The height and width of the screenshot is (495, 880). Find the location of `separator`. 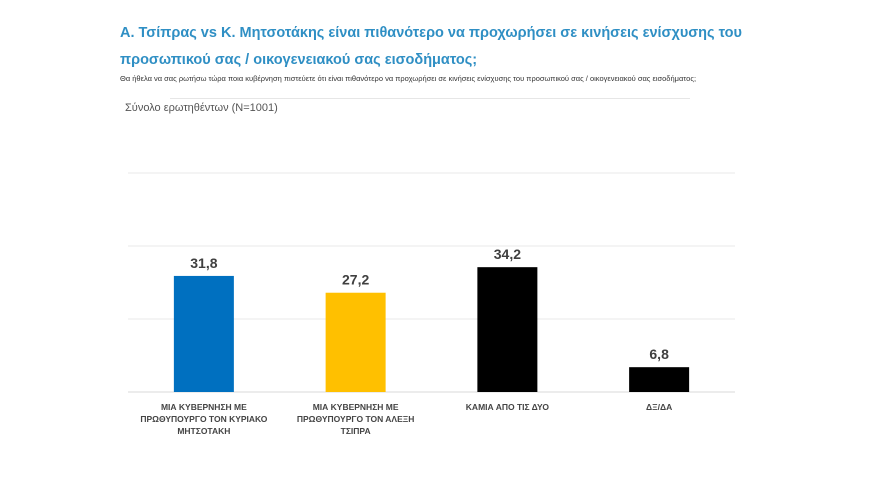

separator is located at coordinates (430, 98).